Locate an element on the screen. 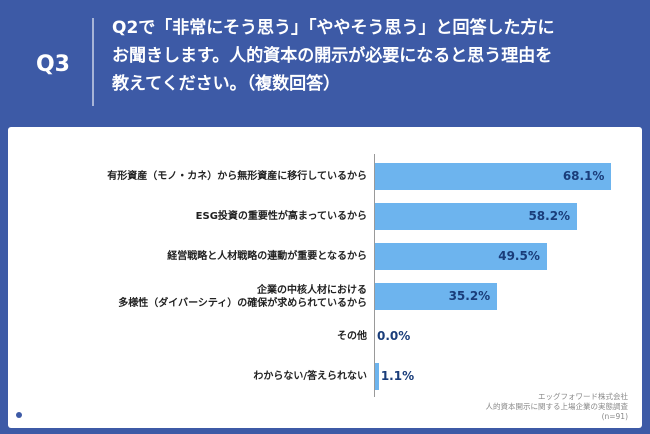 This screenshot has height=434, width=650. category-label: わからない/答えられない is located at coordinates (310, 376).